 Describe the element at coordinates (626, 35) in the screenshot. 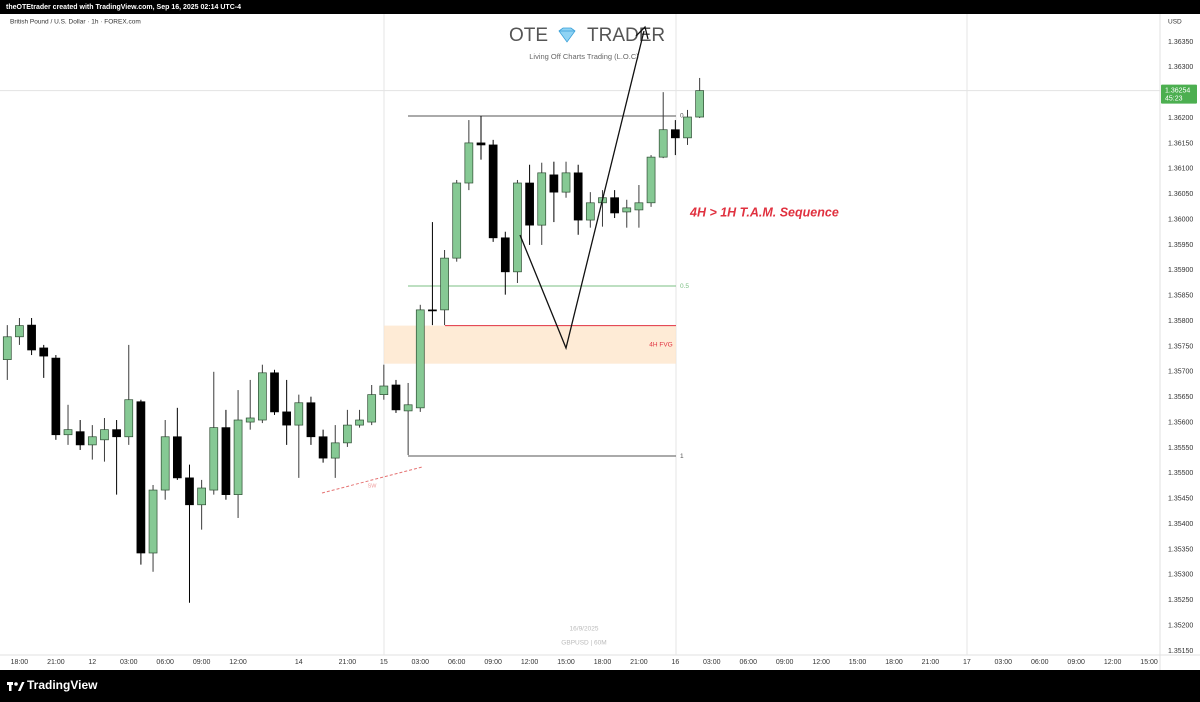

I see `brand-right: TRADER` at that location.